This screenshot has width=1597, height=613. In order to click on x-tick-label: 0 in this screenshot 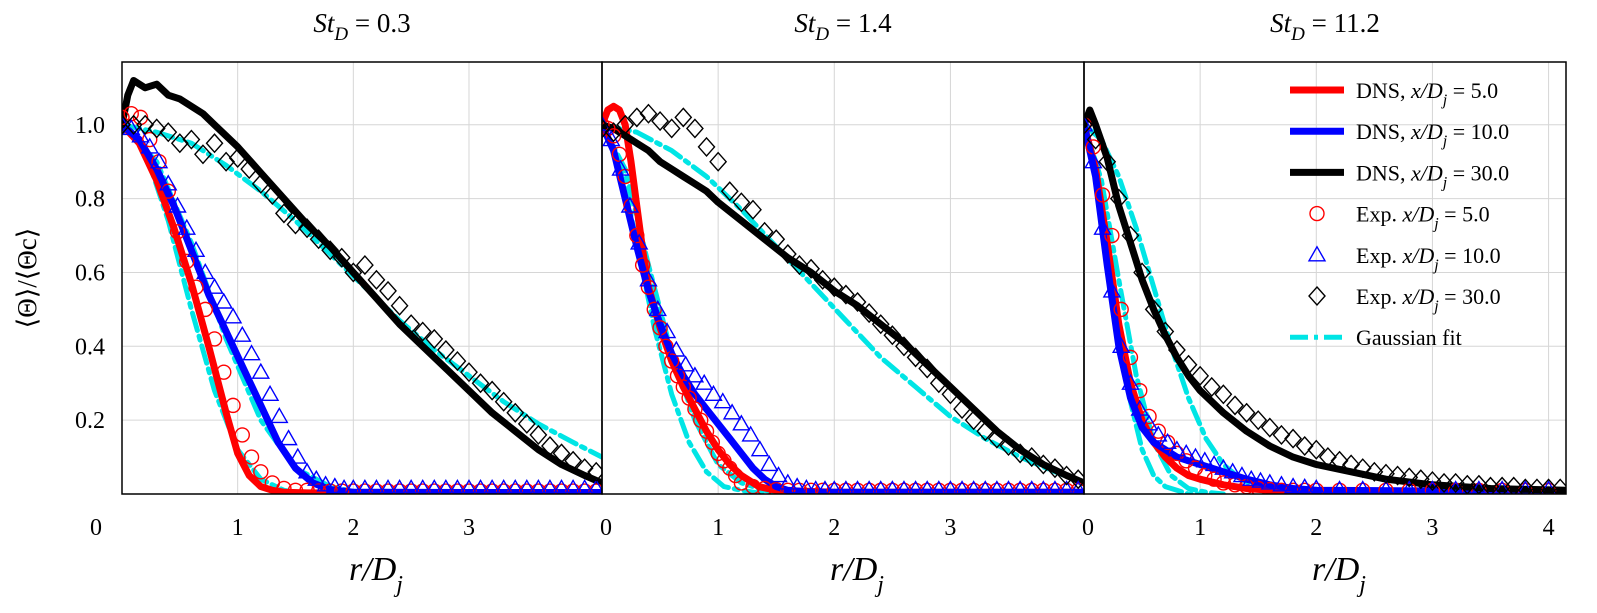, I will do `click(96, 528)`.